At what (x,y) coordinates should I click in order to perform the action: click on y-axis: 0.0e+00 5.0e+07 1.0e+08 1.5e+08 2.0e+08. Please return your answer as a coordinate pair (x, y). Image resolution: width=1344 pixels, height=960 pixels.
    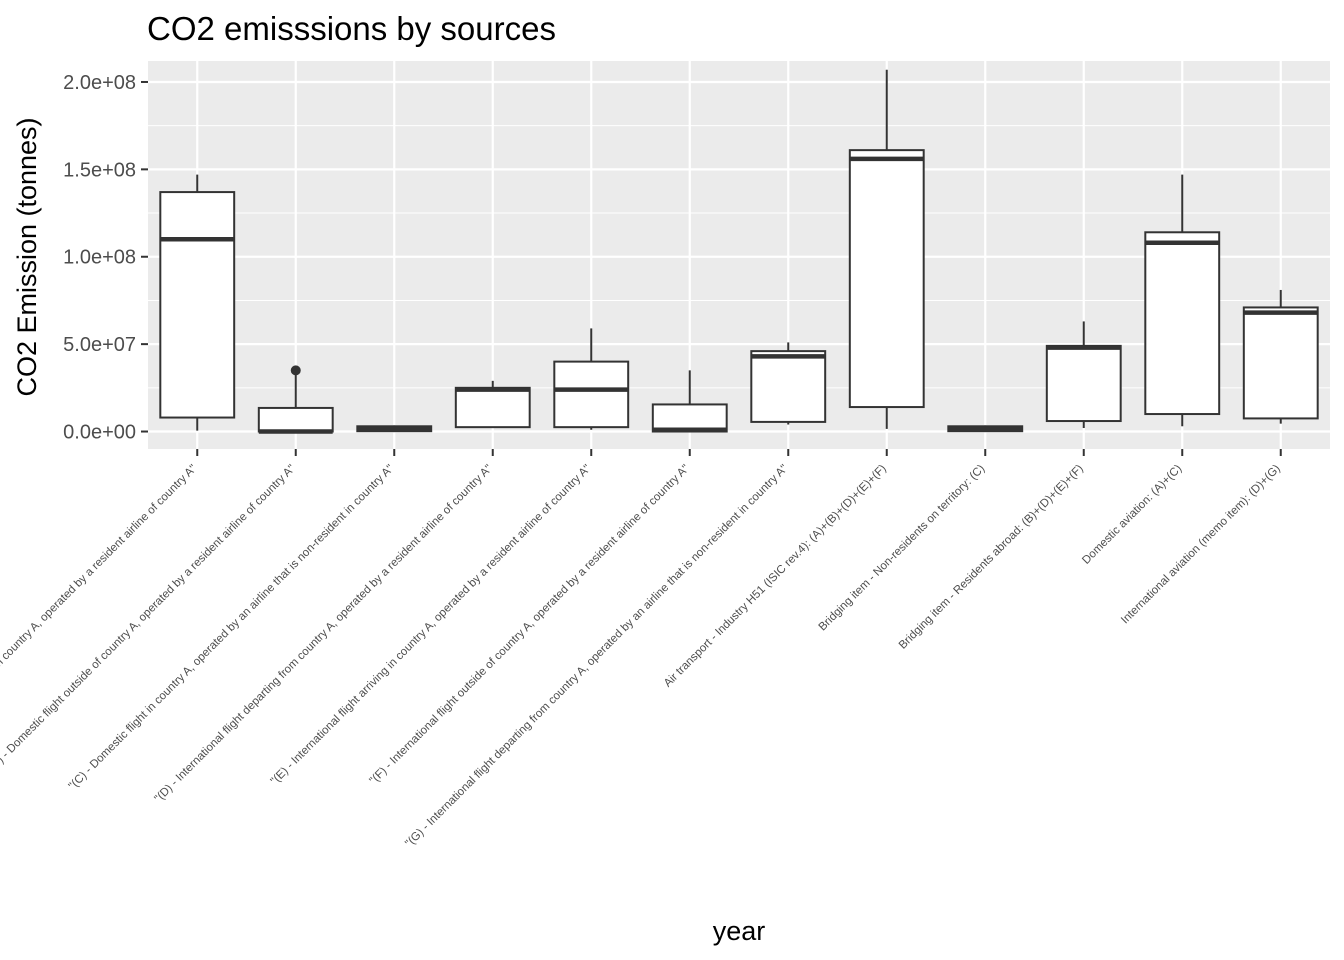
    Looking at the image, I should click on (105, 258).